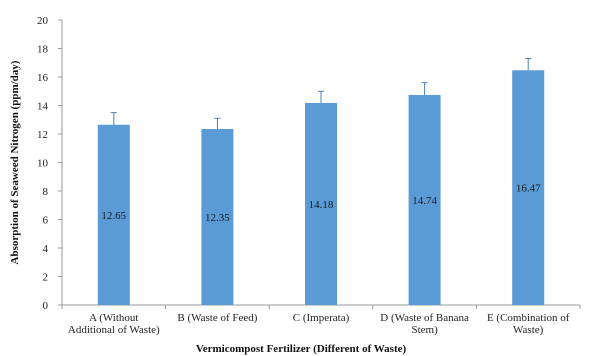  Describe the element at coordinates (49, 163) in the screenshot. I see `y-axis-ticks: 0 2 4 6 8 10 12 14 16 18 20` at that location.